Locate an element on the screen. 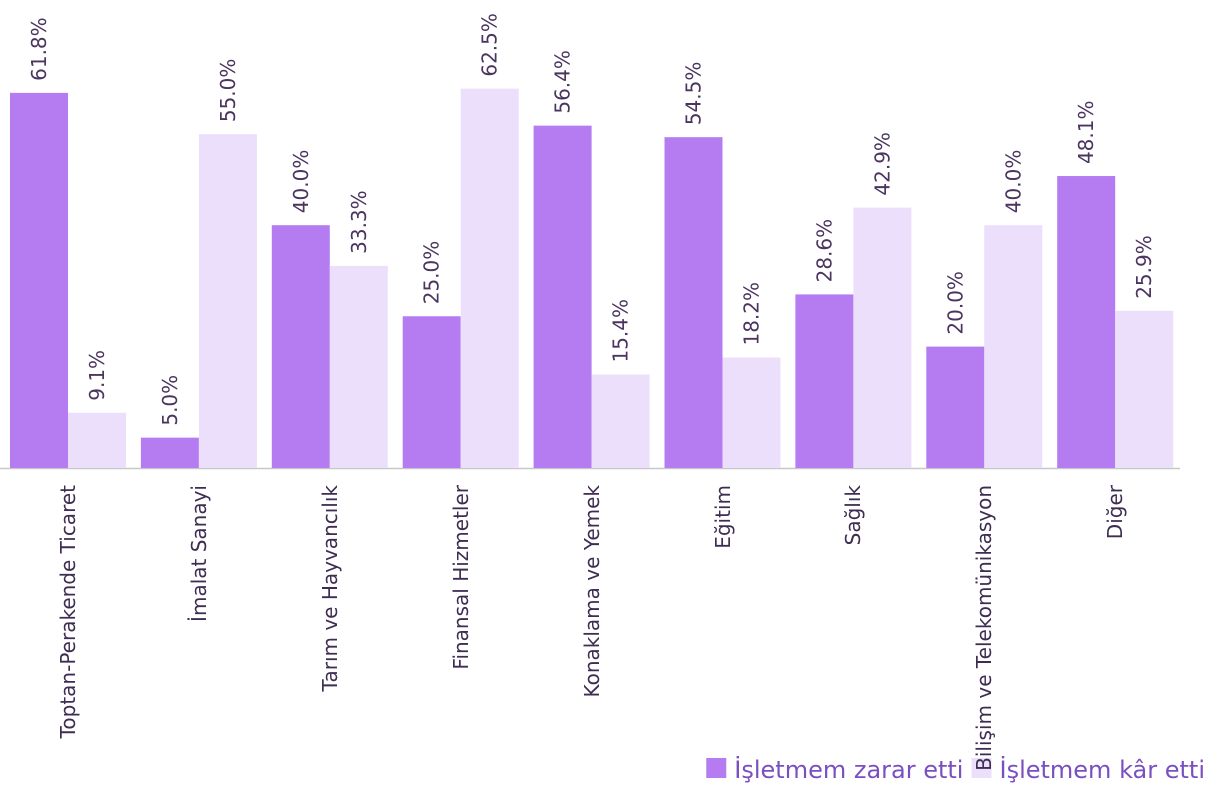 Image resolution: width=1220 pixels, height=803 pixels. value-label: 33.3% is located at coordinates (359, 222).